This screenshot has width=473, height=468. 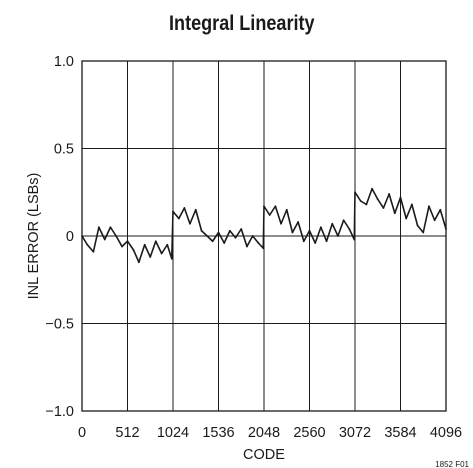 What do you see at coordinates (173, 433) in the screenshot?
I see `x-tick-label: 1024` at bounding box center [173, 433].